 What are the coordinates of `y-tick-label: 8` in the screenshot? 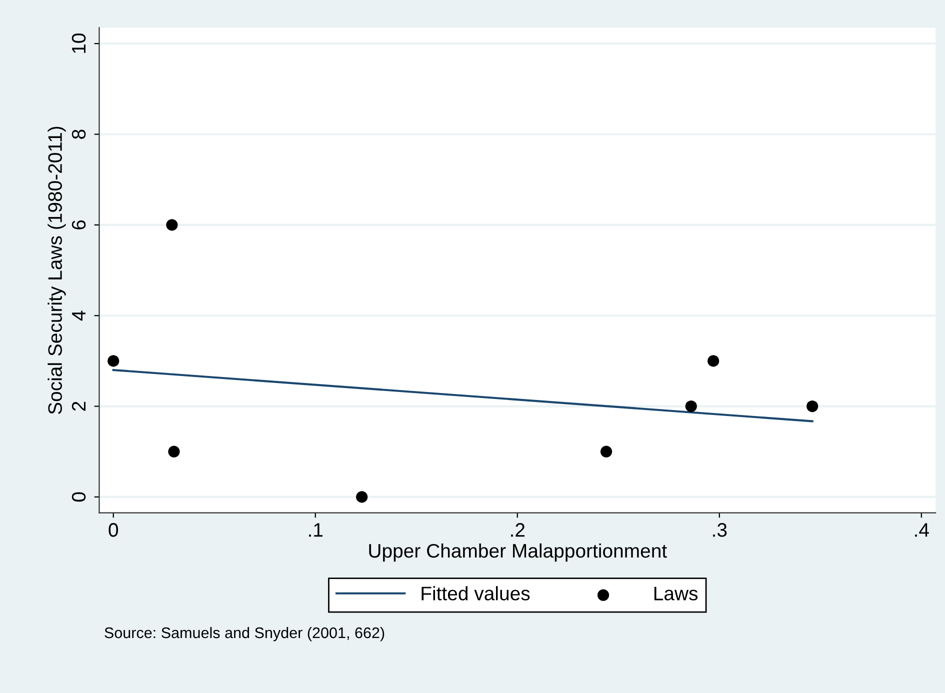 It's located at (79, 134).